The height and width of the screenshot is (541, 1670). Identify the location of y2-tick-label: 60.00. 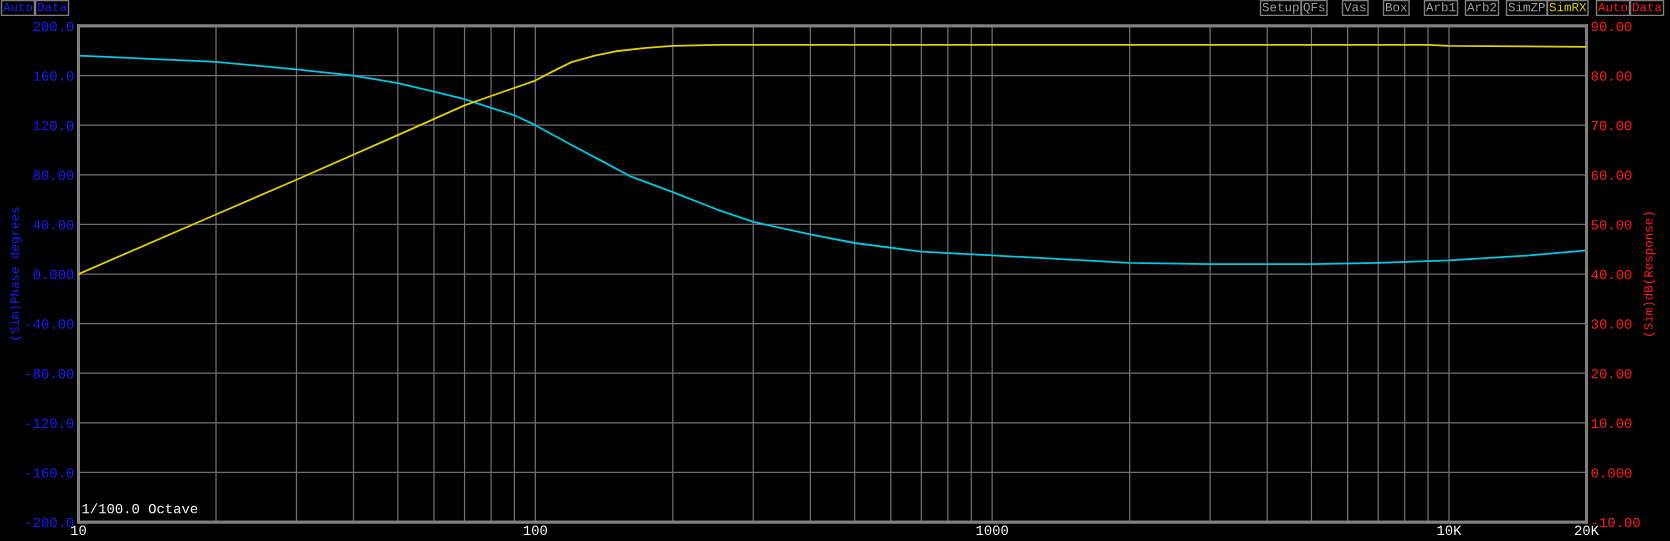
(1611, 175).